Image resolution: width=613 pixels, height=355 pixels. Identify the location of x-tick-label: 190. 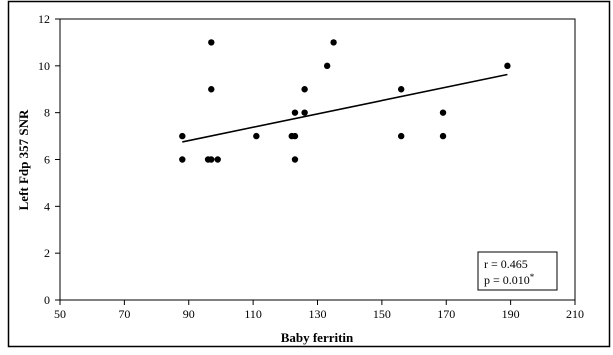
(511, 314).